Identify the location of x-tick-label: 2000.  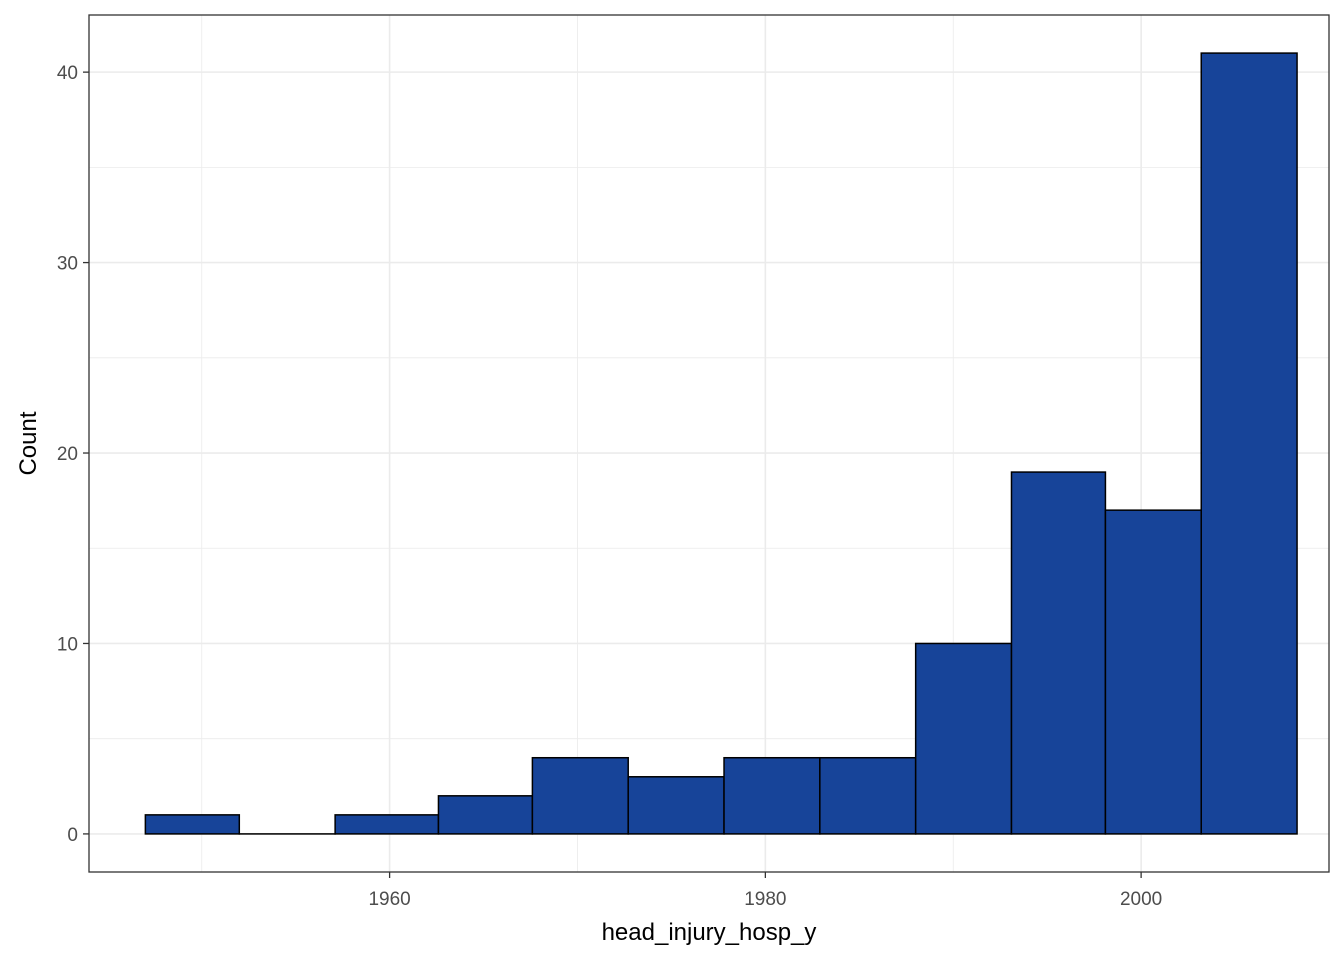
(1141, 899).